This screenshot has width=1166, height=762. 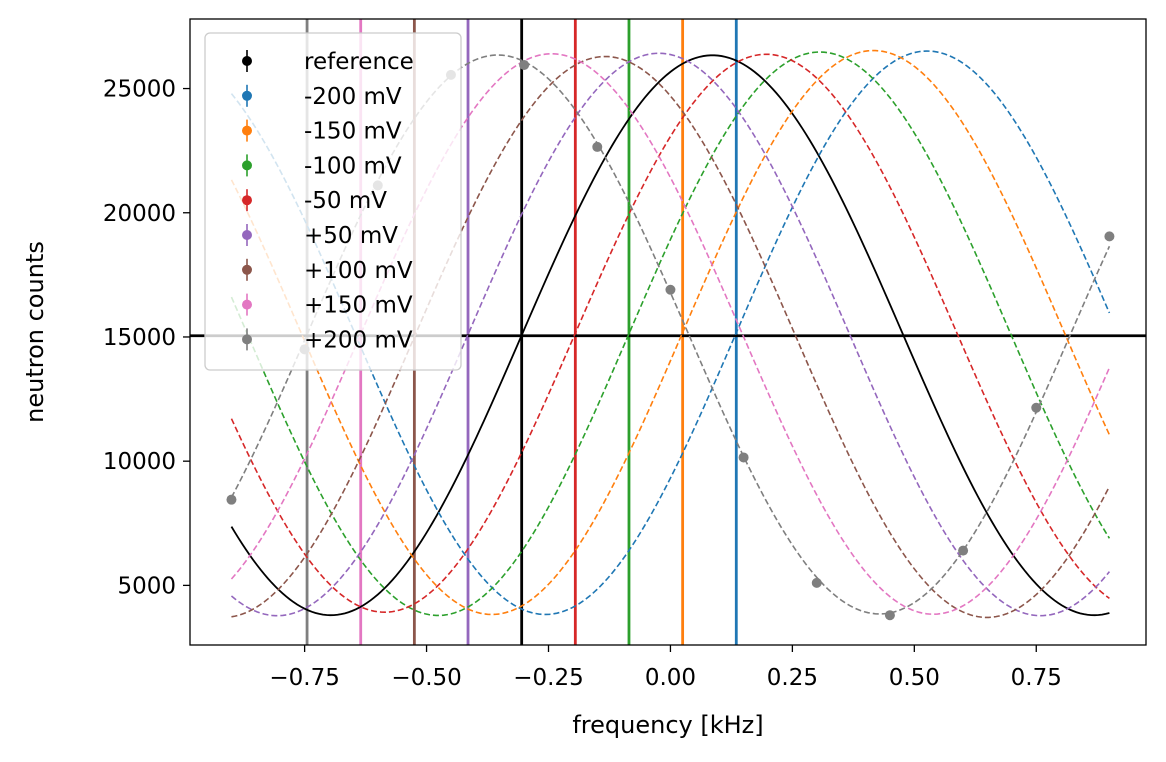 I want to click on legend-label: -100 mV, so click(x=353, y=166).